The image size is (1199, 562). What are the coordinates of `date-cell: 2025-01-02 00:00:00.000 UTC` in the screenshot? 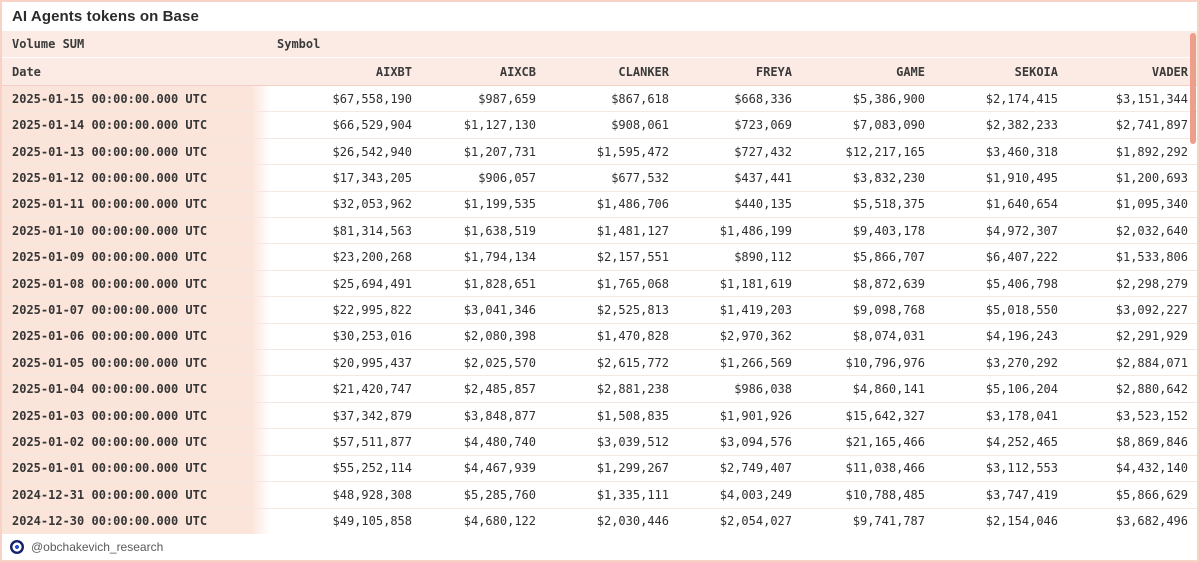 It's located at (136, 442).